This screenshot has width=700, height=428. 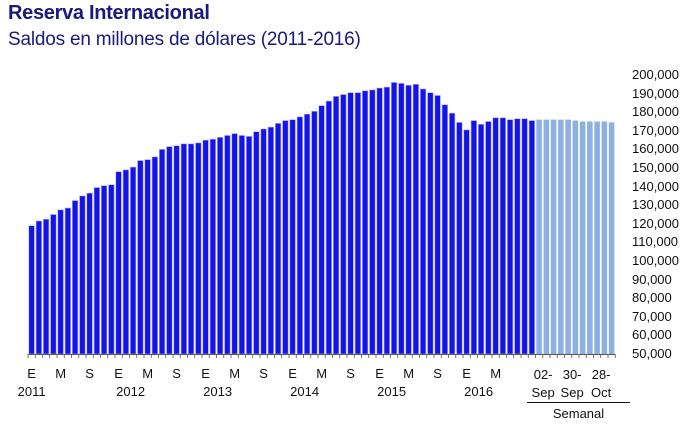 I want to click on chart-title: Reserva Internacional, so click(x=109, y=13).